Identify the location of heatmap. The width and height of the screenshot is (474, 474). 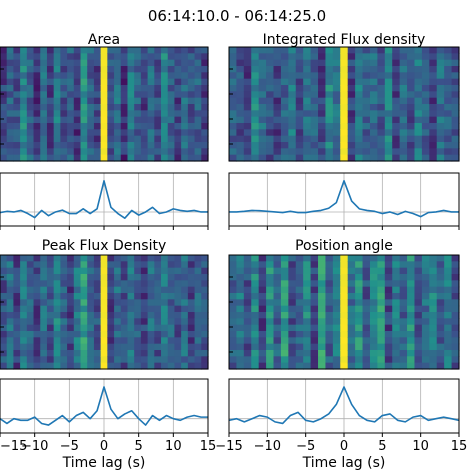
(344, 104).